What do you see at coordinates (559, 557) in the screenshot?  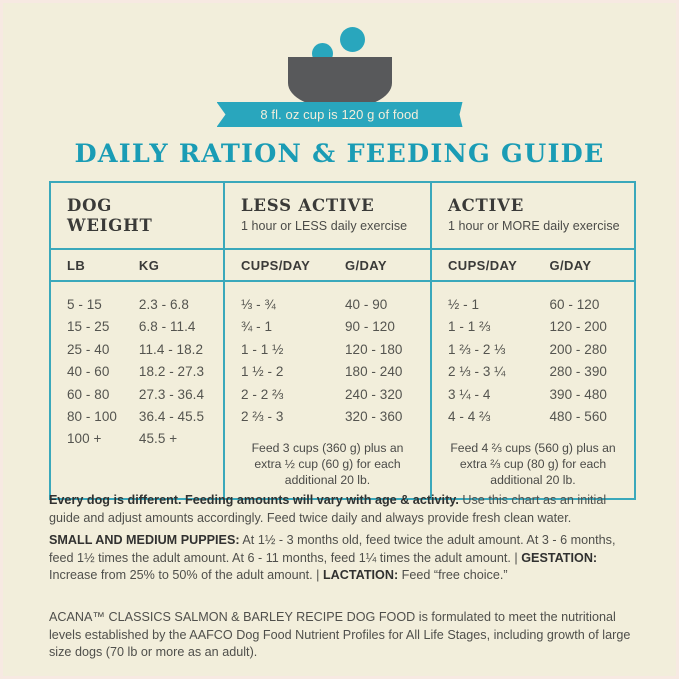 I see `gestation-label: GESTATION:` at bounding box center [559, 557].